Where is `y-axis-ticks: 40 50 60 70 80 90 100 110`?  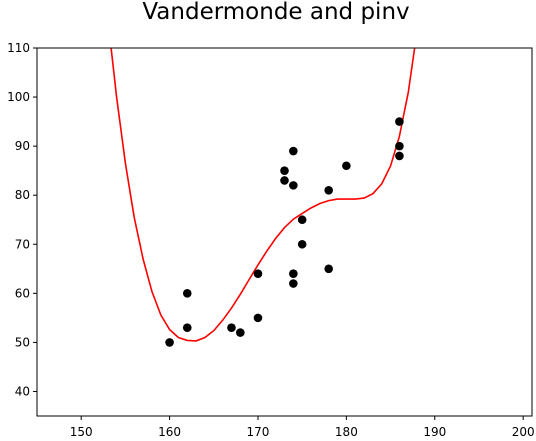
y-axis-ticks: 40 50 60 70 80 90 100 110 is located at coordinates (22, 219).